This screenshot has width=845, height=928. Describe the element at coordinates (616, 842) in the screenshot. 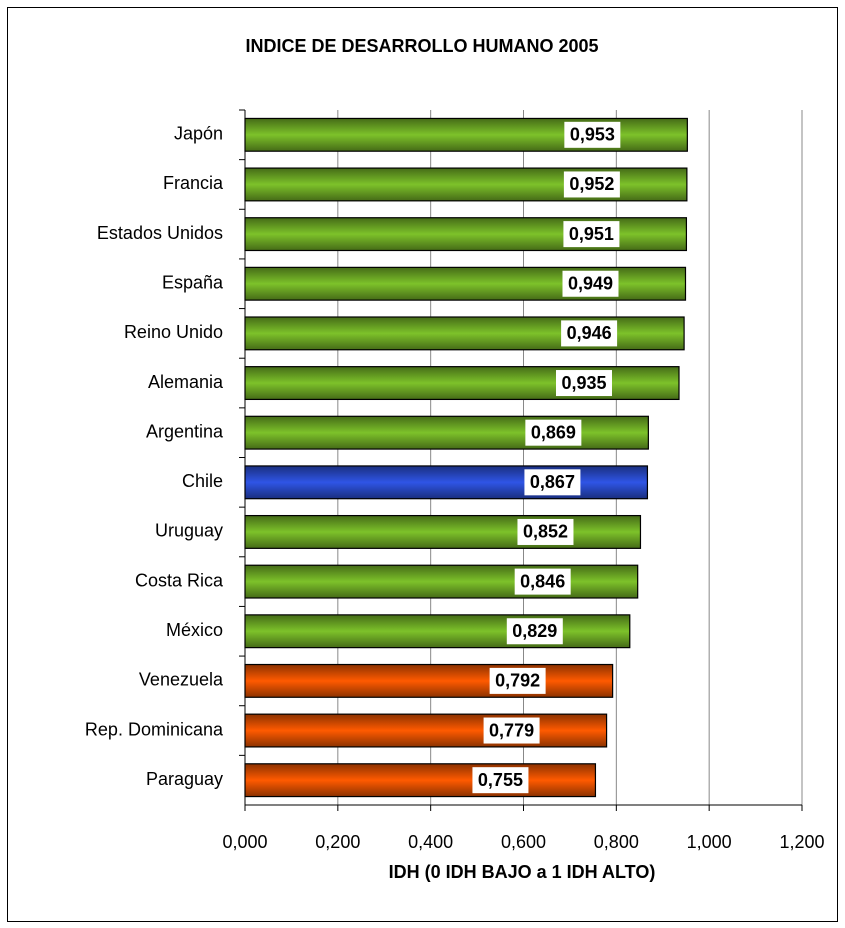

I see `x-tick-label: 0,800` at that location.